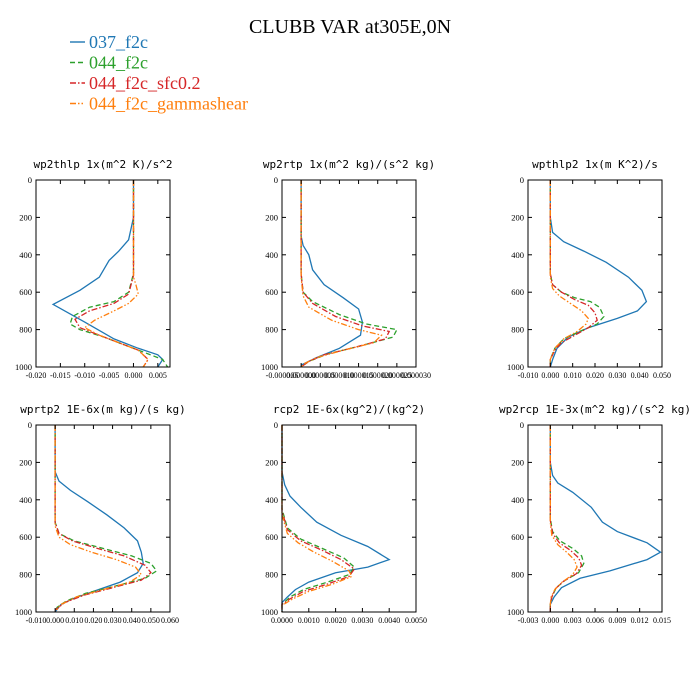  Describe the element at coordinates (528, 620) in the screenshot. I see `x-tick-label: -0.003` at that location.